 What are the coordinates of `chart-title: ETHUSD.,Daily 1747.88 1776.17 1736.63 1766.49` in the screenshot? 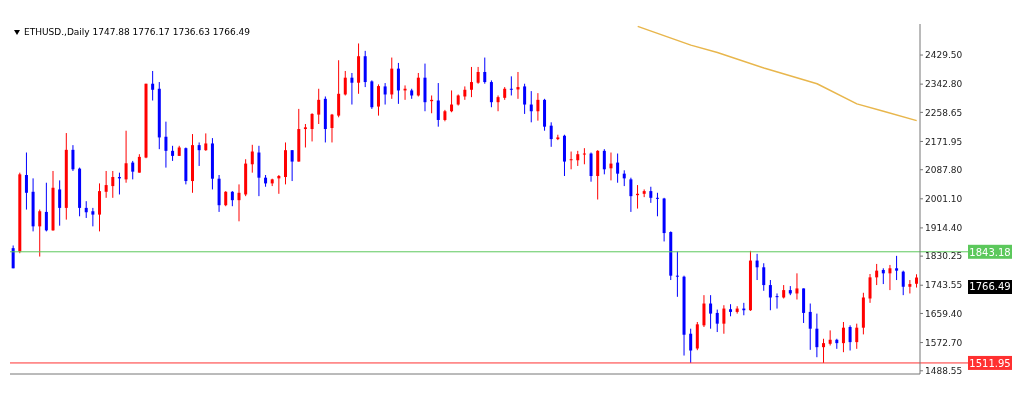 It's located at (137, 32).